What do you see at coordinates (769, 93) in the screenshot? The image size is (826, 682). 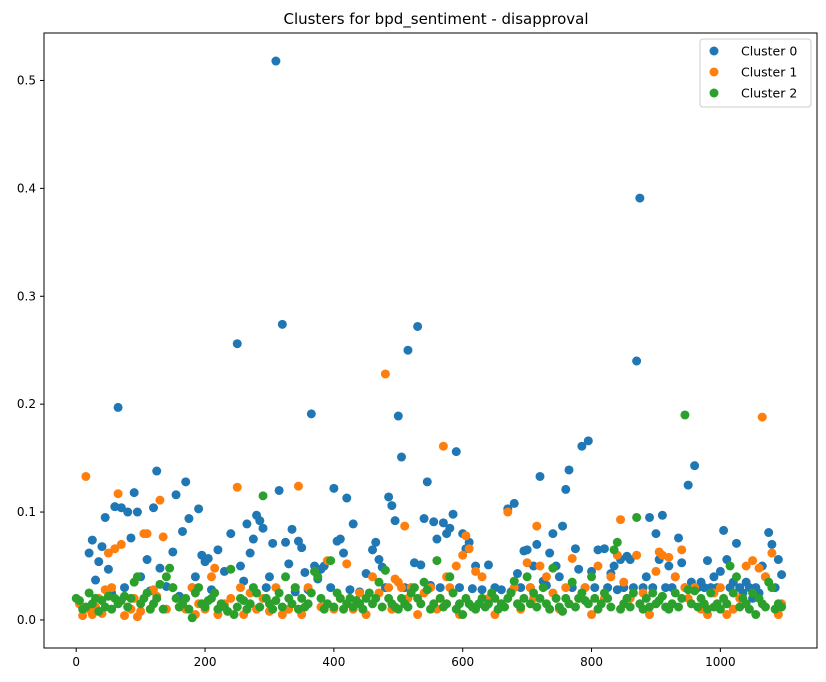 I see `legend-label-3: Cluster 2` at bounding box center [769, 93].